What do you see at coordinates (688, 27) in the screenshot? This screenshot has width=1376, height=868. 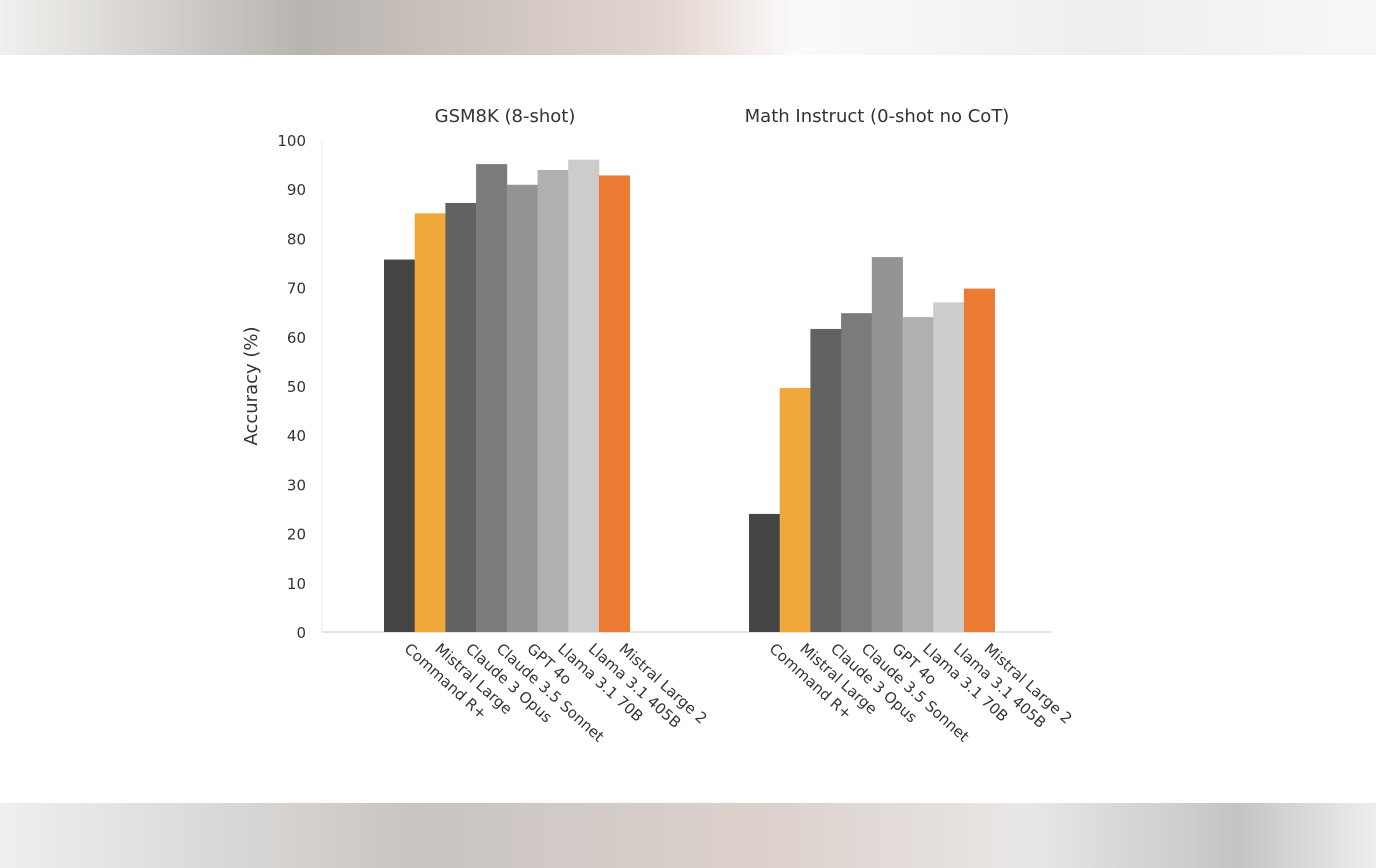 I see `blurred-background-top` at bounding box center [688, 27].